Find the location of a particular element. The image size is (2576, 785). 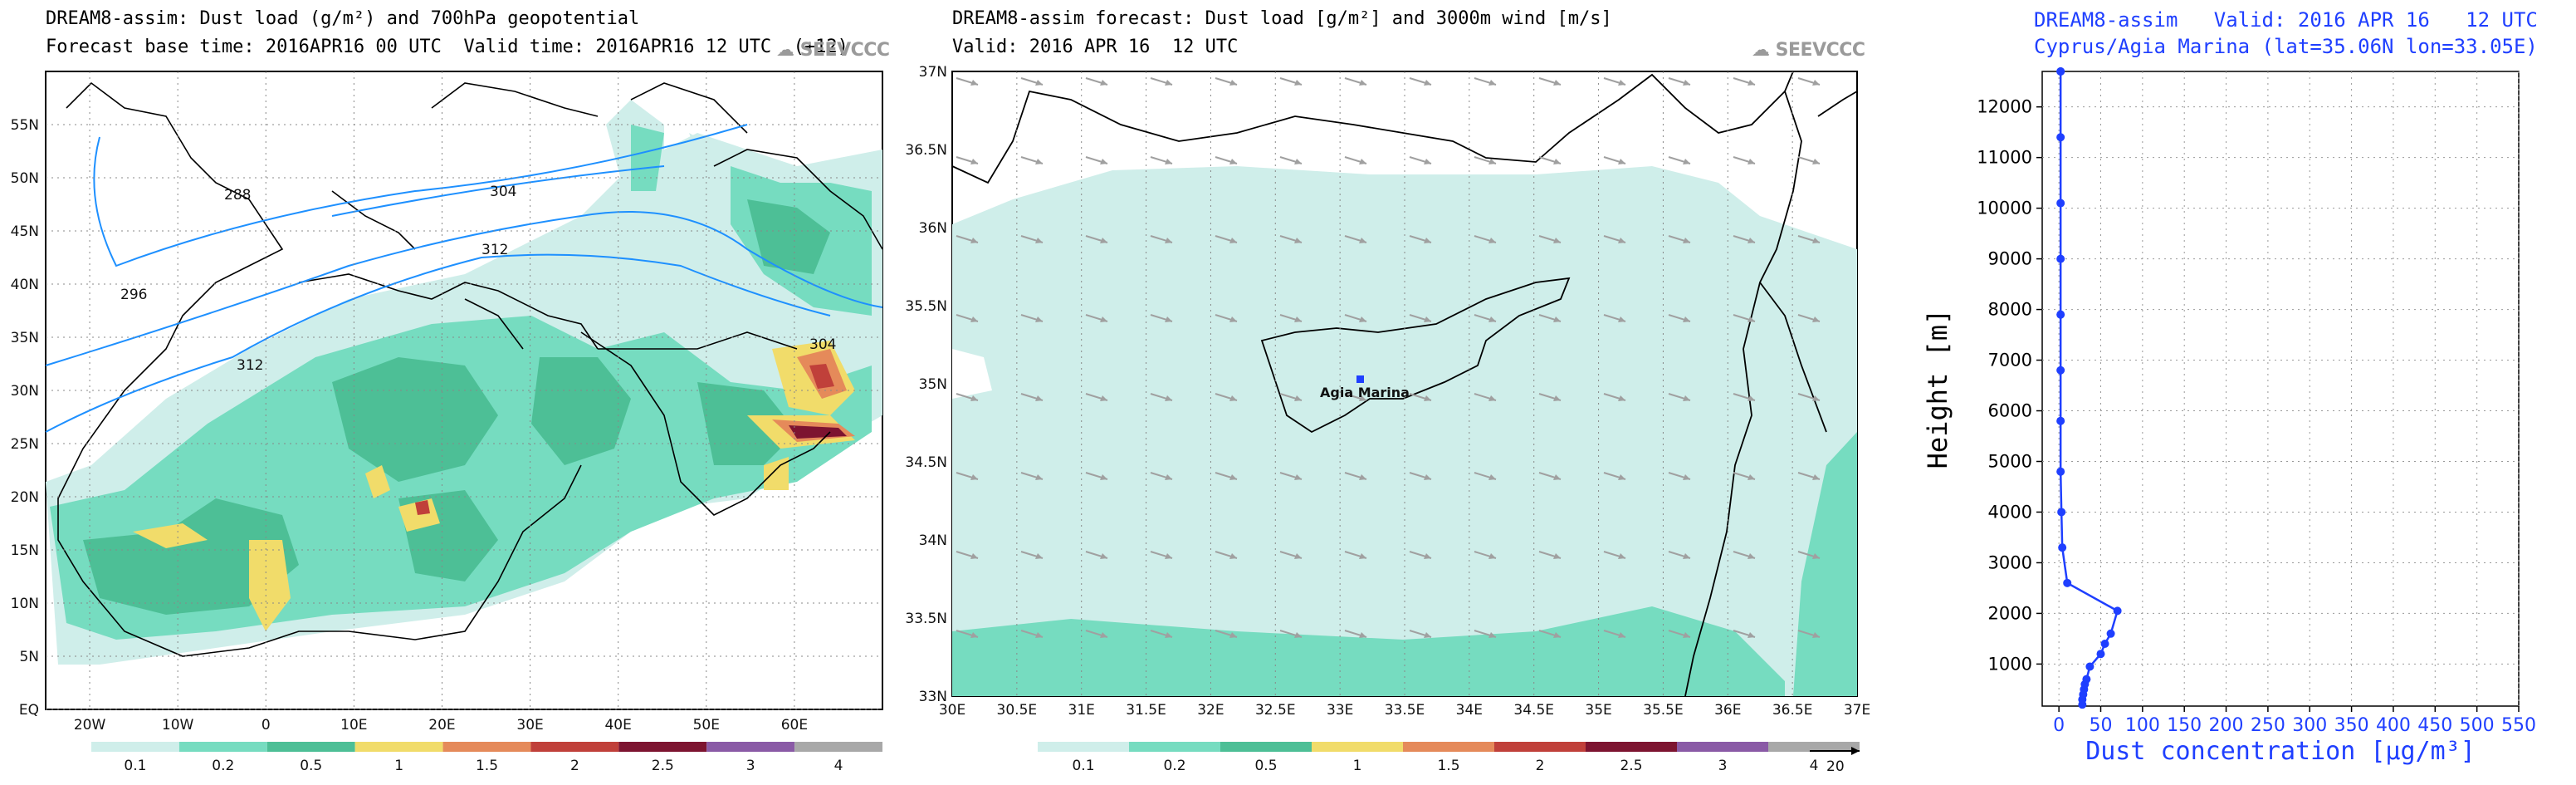

panel3-title: DREAM8-assim Valid: 2016 APR 16 12 UTC is located at coordinates (2286, 20).